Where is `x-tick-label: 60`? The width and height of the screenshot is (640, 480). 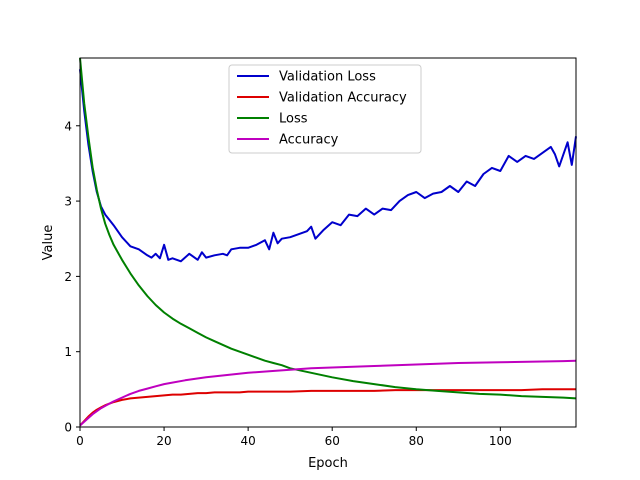
x-tick-label: 60 is located at coordinates (332, 441).